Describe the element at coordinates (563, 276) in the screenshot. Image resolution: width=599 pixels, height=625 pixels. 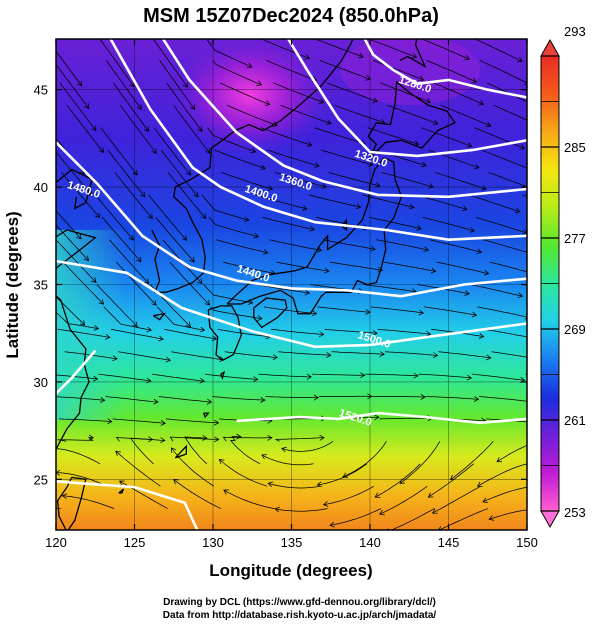
I see `colorbar: 253 261 269 277 285 293` at that location.